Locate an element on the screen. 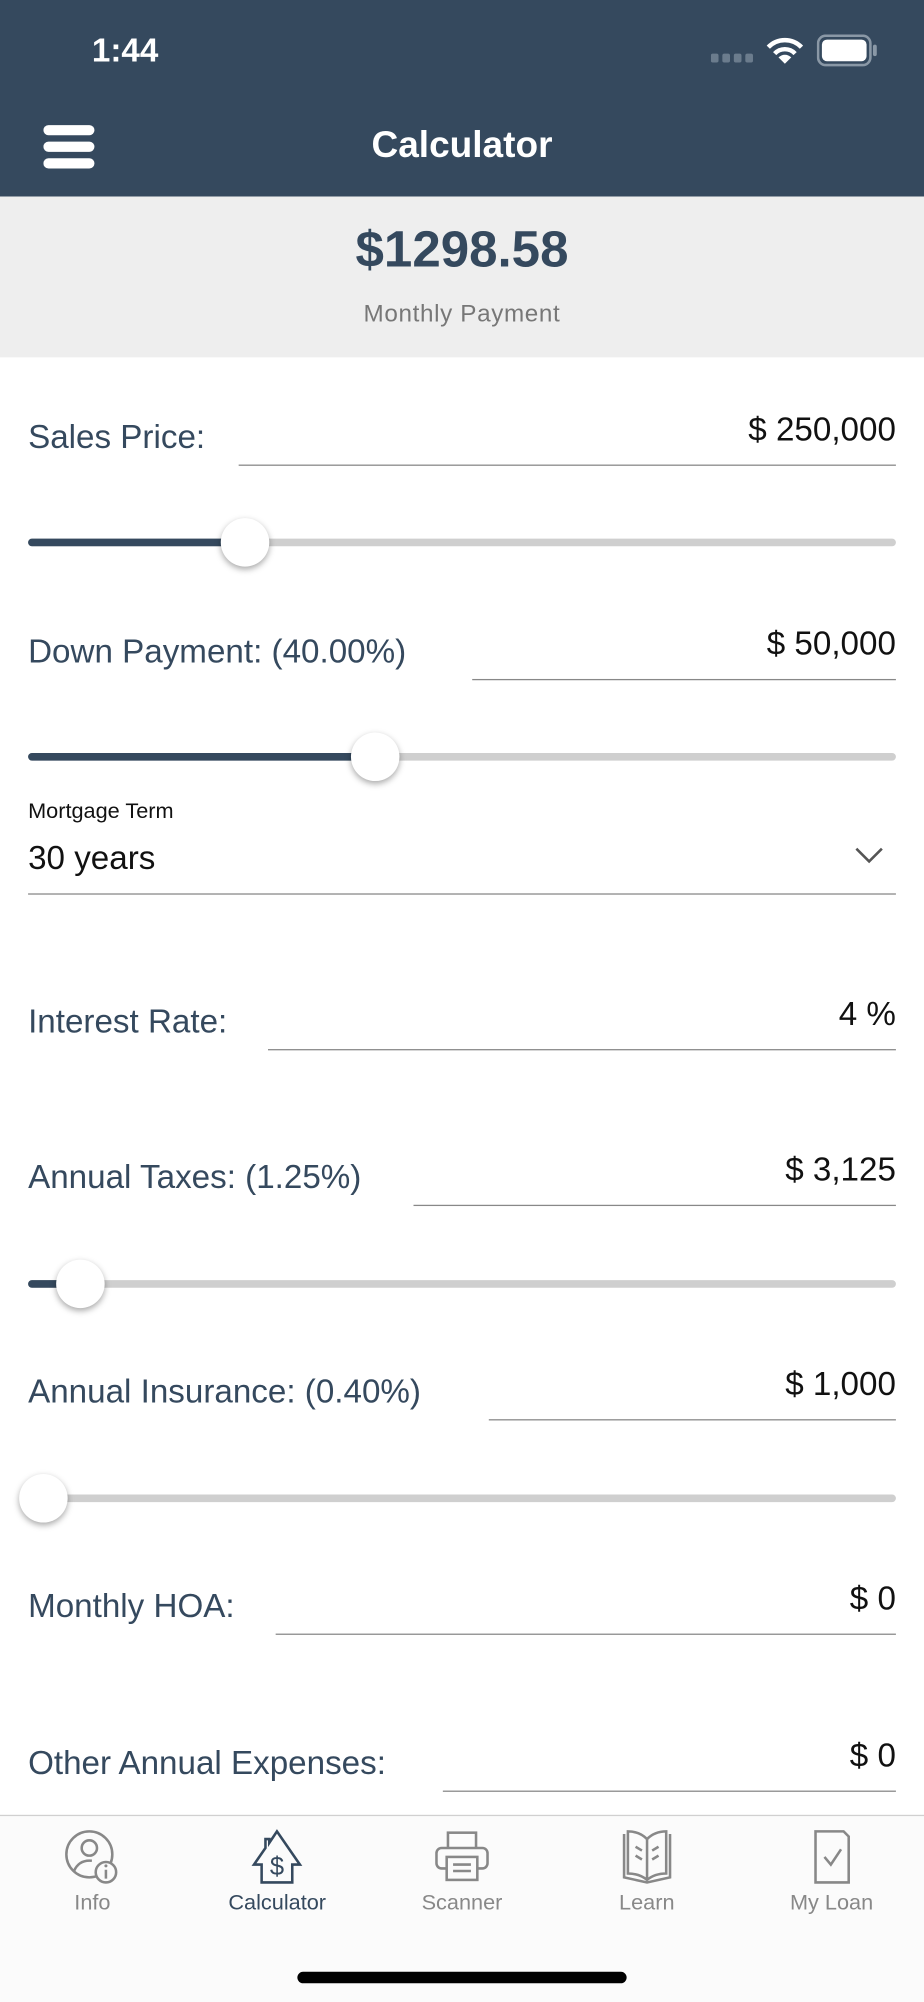 Image resolution: width=924 pixels, height=2002 pixels. annual-insurance-input: $ 1,000 is located at coordinates (840, 1383).